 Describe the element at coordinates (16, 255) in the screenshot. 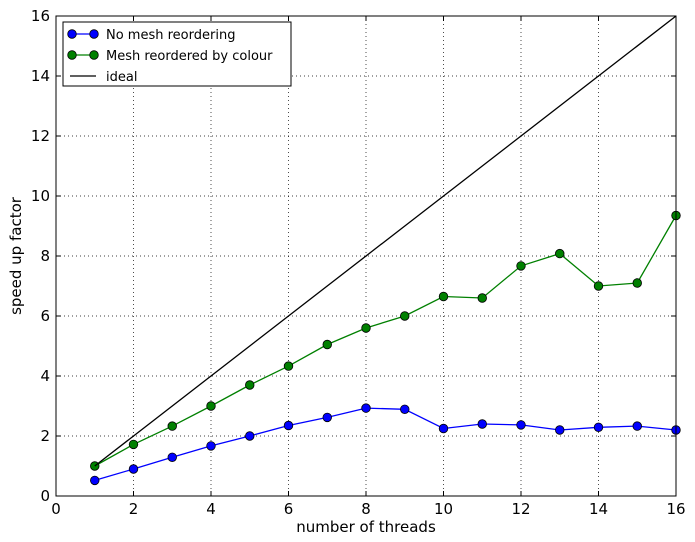

I see `y-axis-label: speed up factor` at that location.